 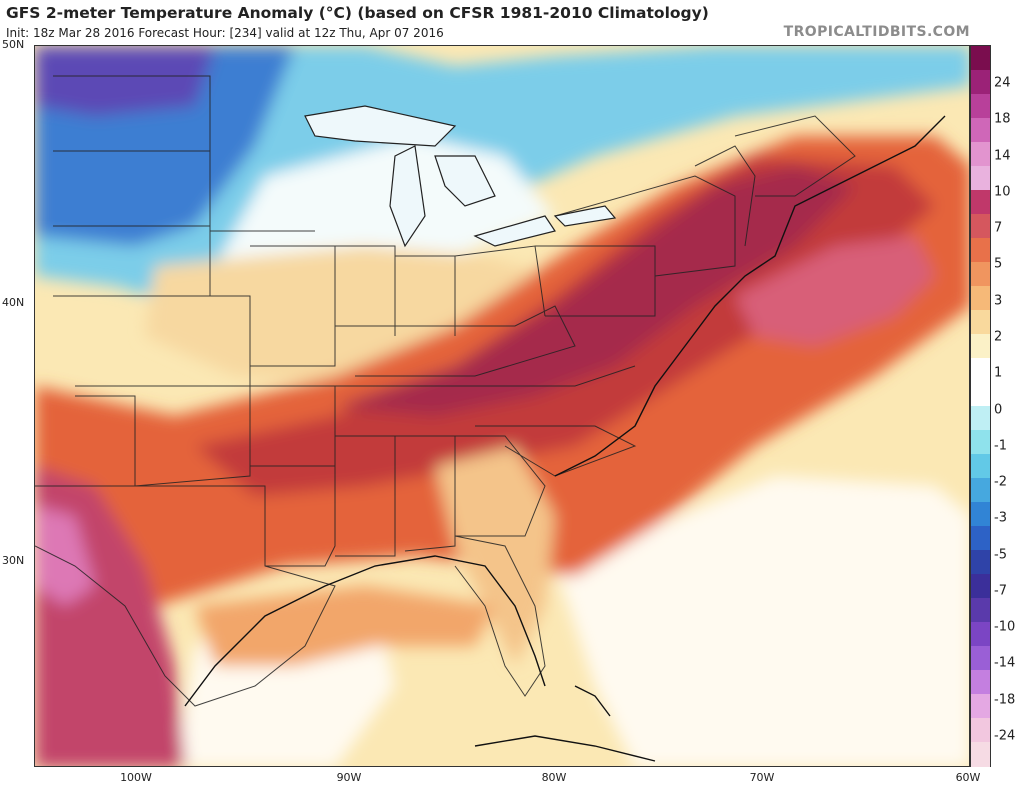 I want to click on coastline-bahamas, so click(x=592, y=701).